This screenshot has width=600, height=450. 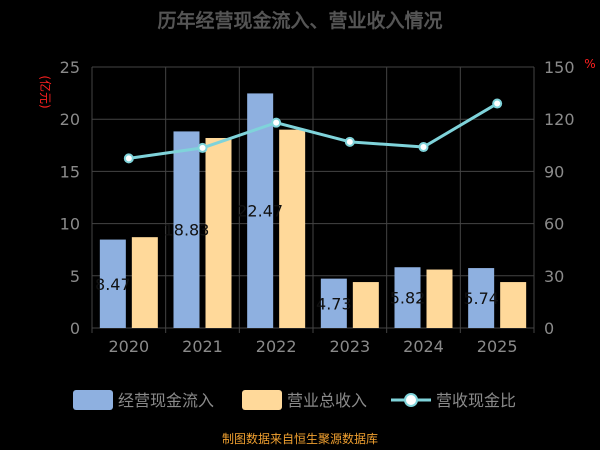 I want to click on data-label: 4.73, so click(x=334, y=303).